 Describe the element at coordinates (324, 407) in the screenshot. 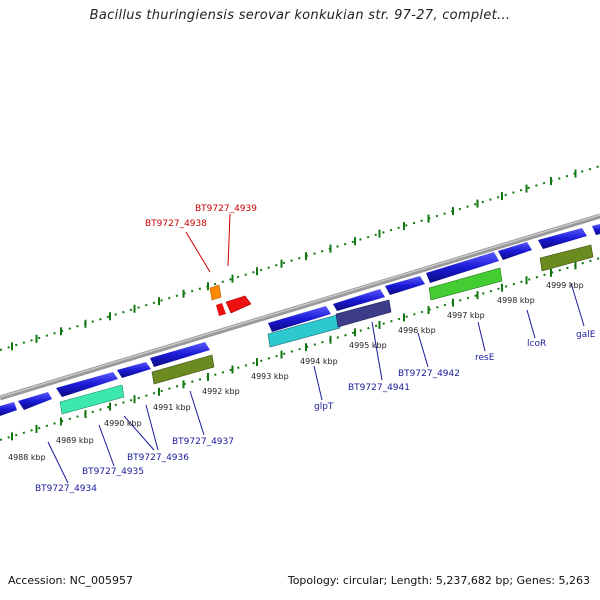

I see `gene-label: glpT` at that location.